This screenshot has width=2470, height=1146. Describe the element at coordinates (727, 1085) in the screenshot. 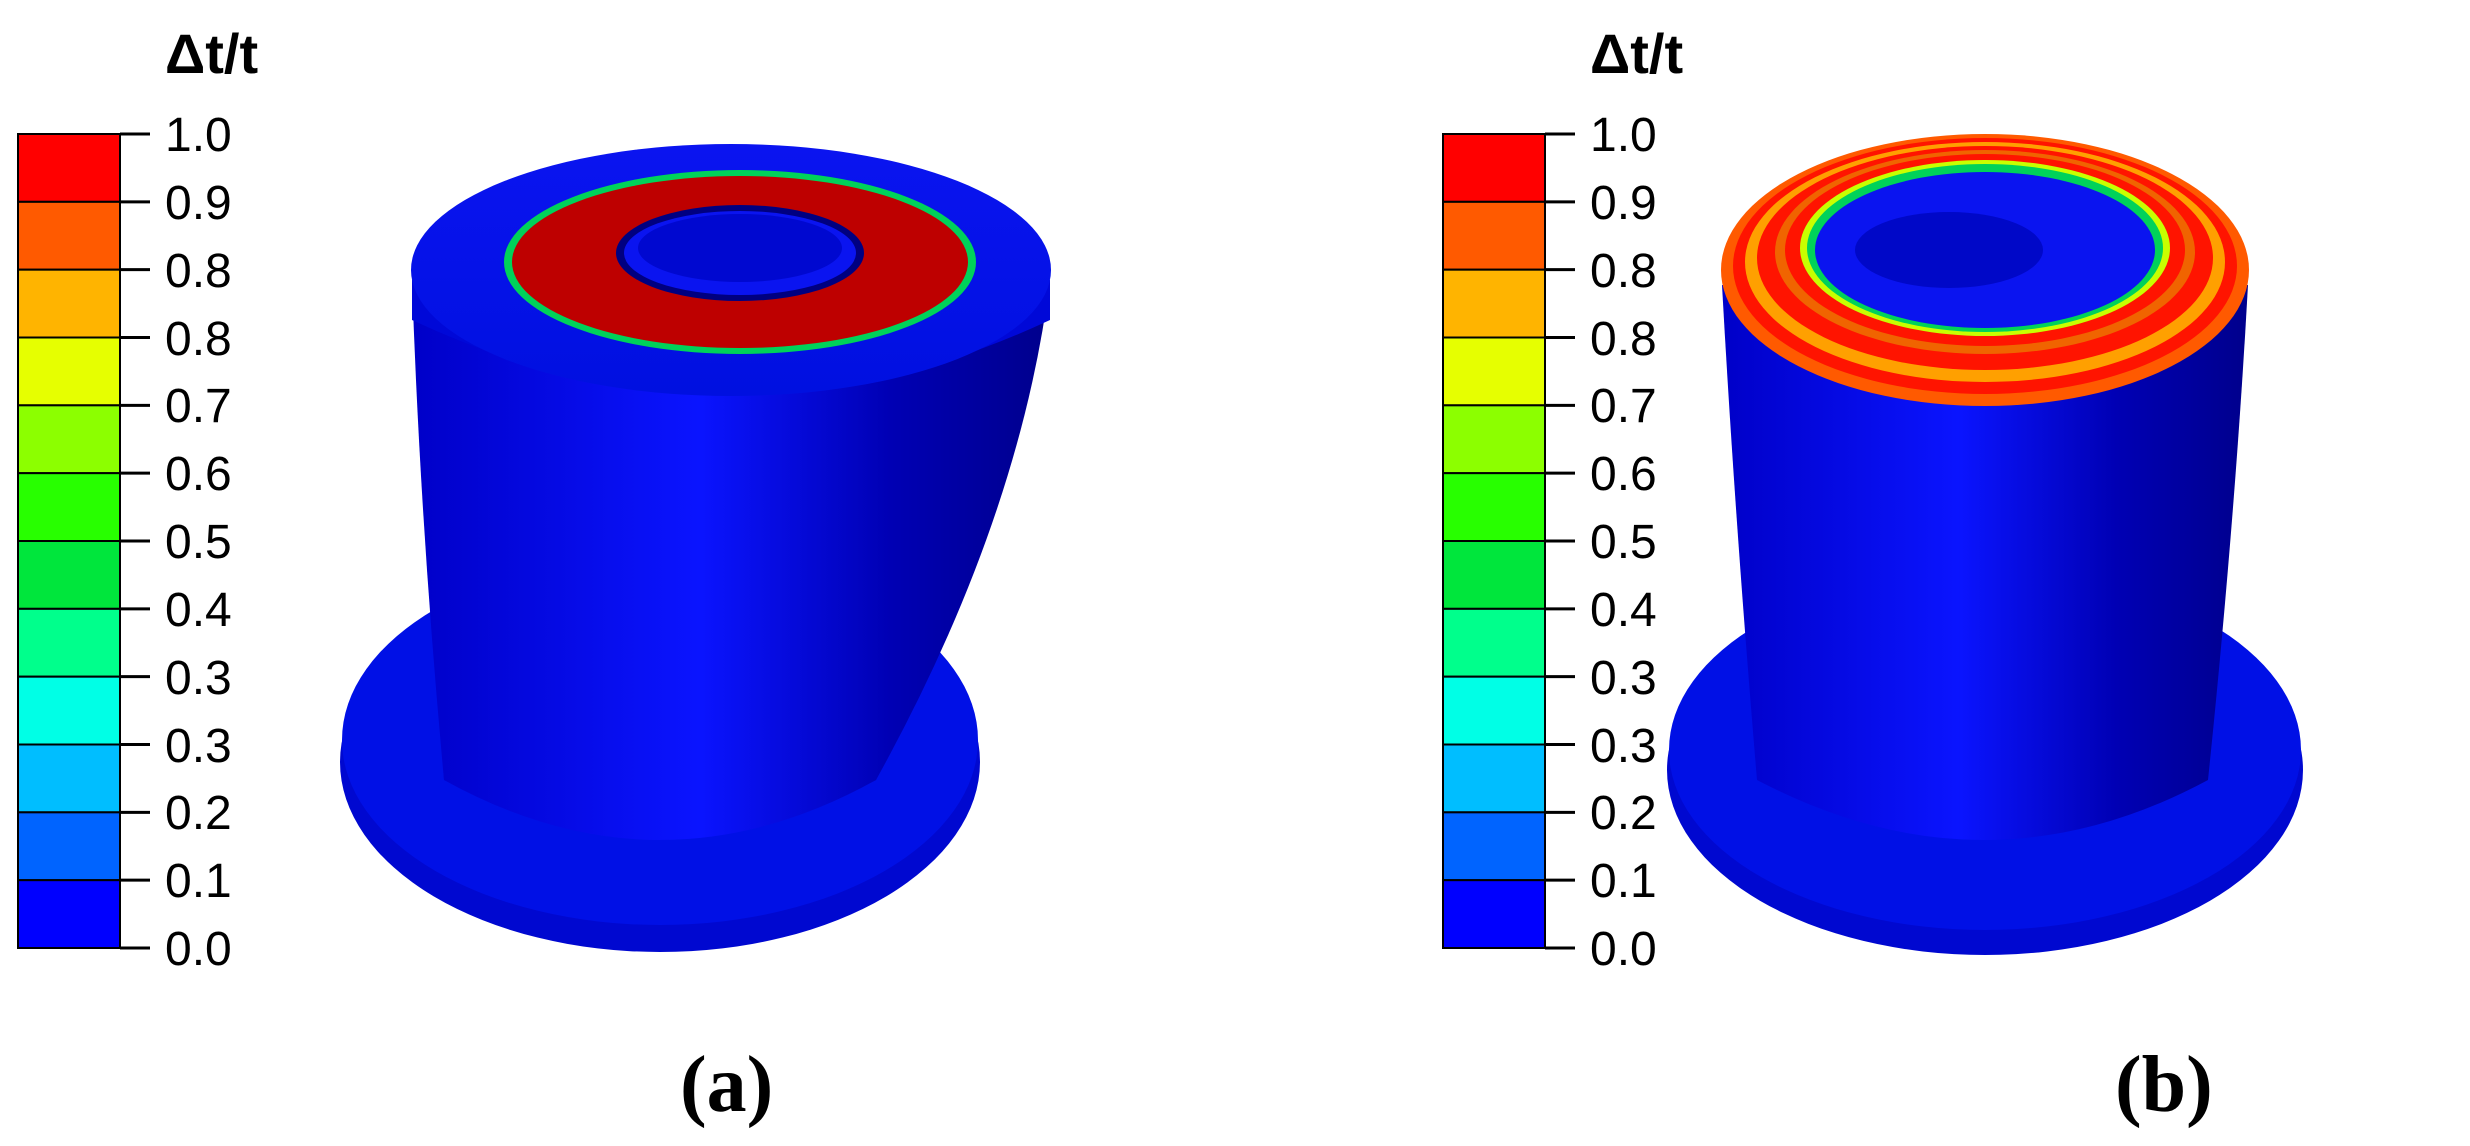

I see `caption-a: (a)` at that location.